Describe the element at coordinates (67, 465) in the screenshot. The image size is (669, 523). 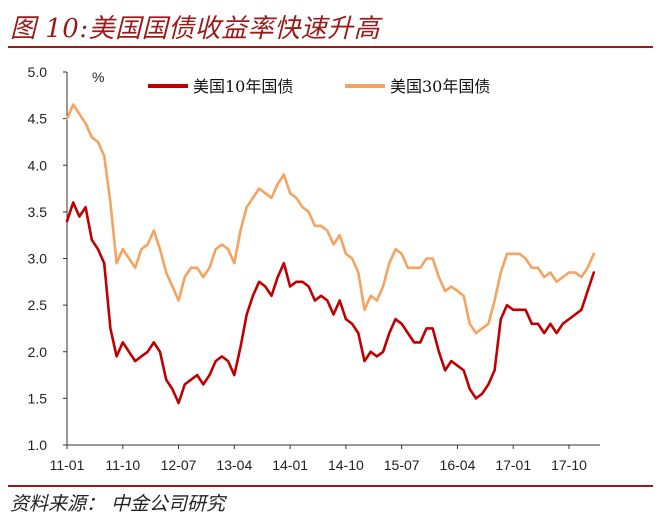
I see `x-tick-label: 11-01` at that location.